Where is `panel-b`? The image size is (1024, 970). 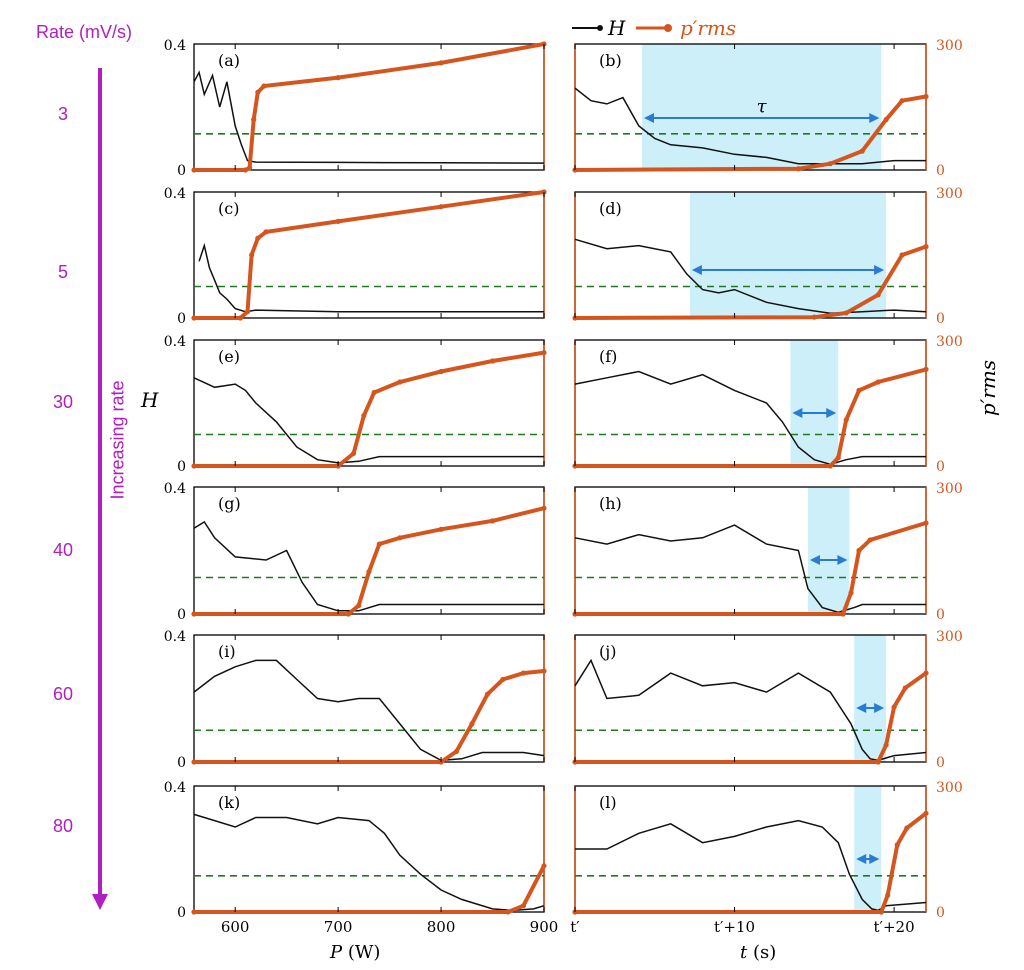
panel-b is located at coordinates (750, 108).